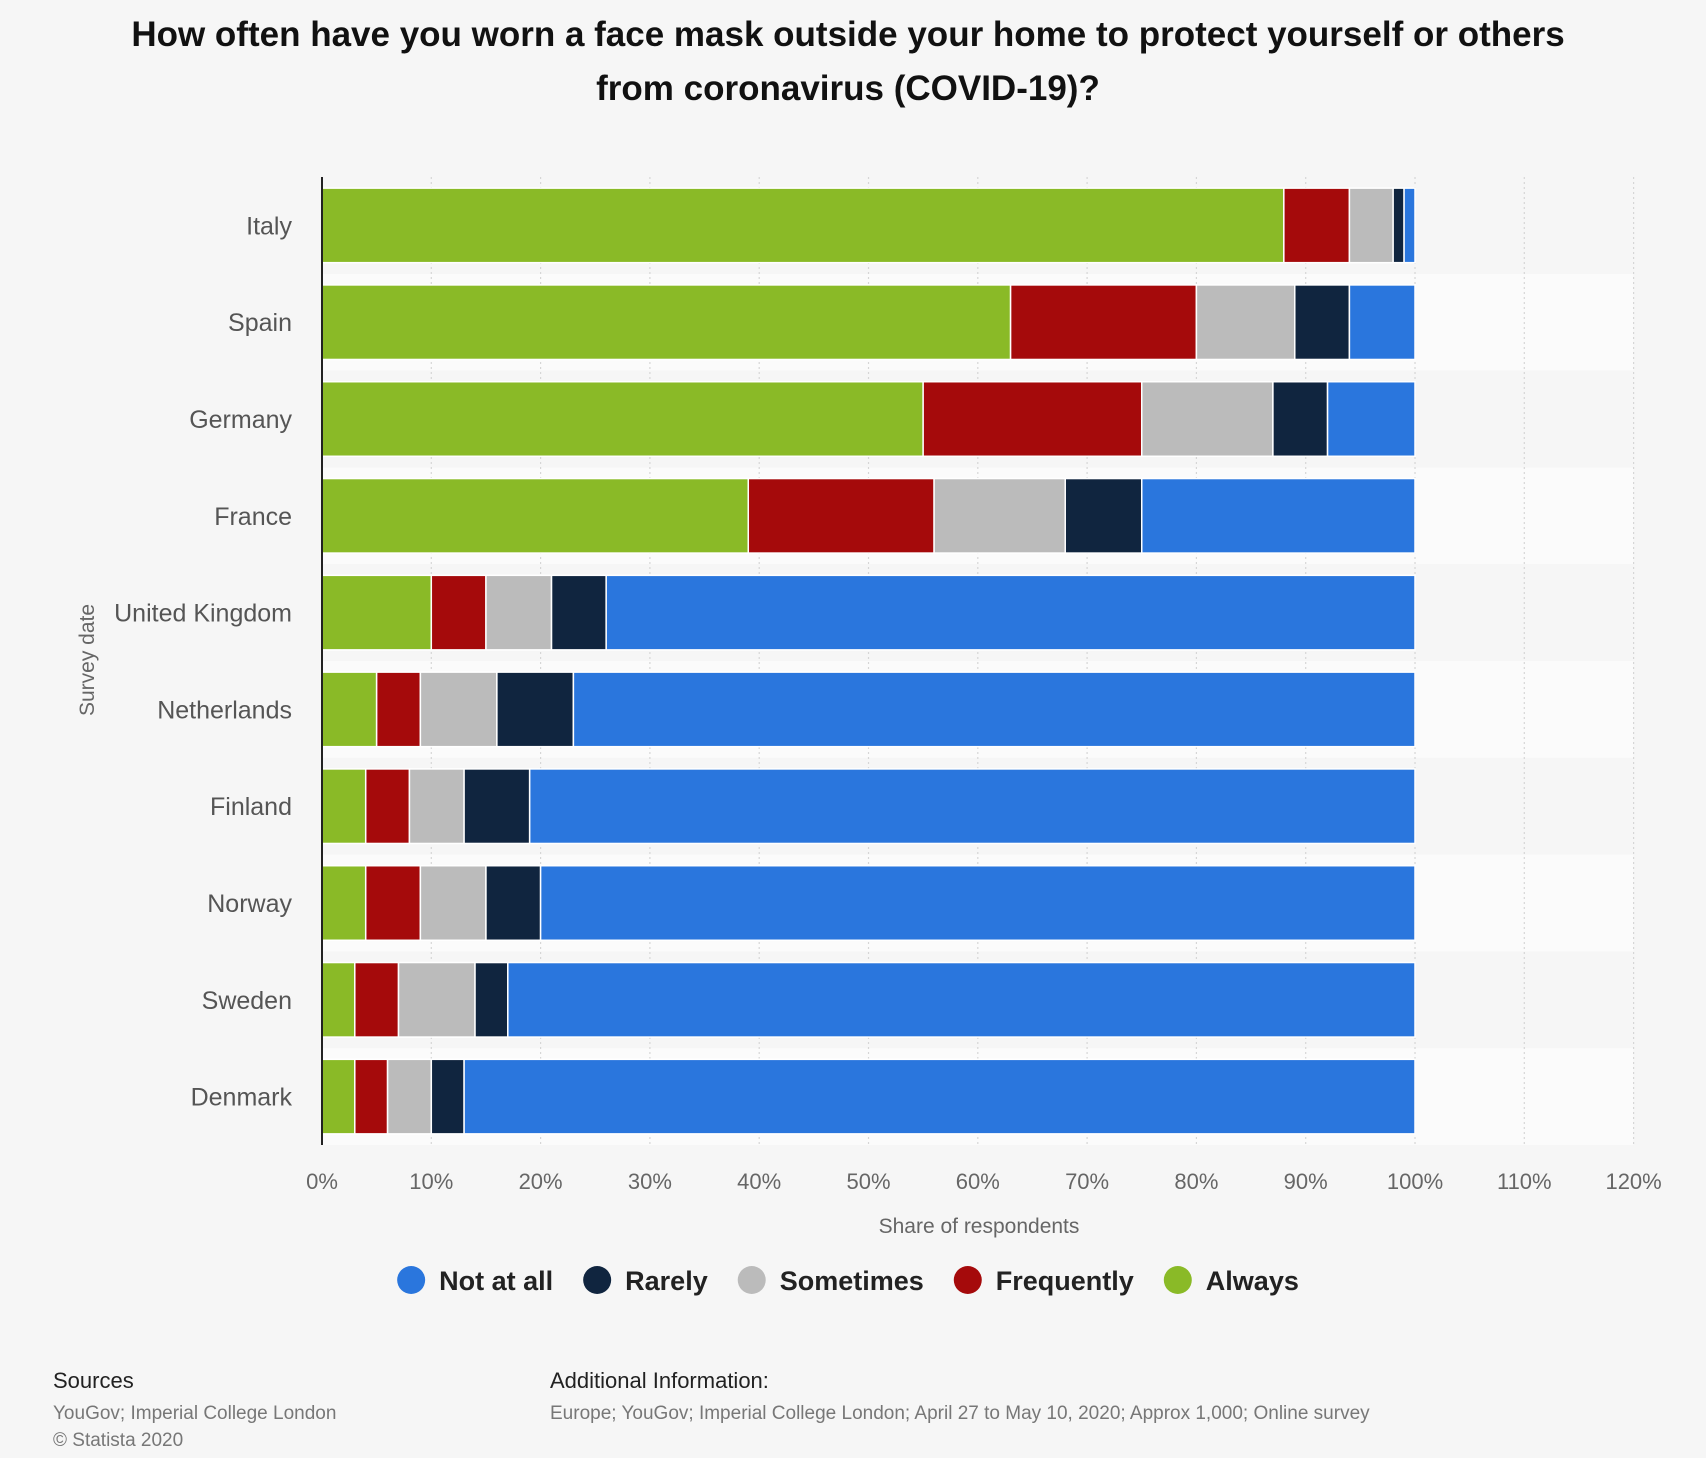 Image resolution: width=1706 pixels, height=1458 pixels. I want to click on legend-label: Sometimes, so click(852, 1281).